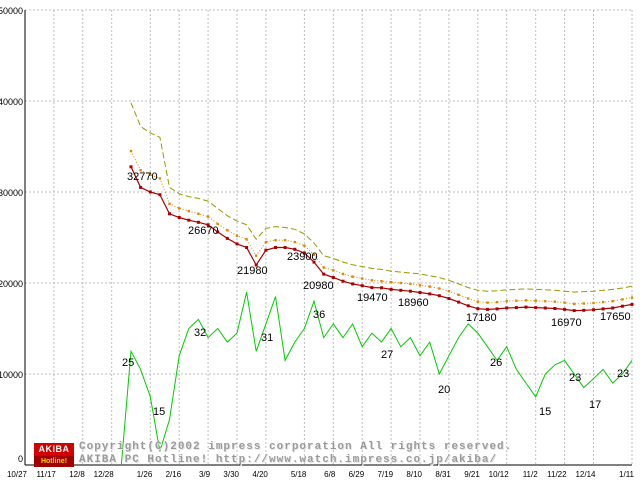 The width and height of the screenshot is (640, 480). Describe the element at coordinates (128, 363) in the screenshot. I see `shop-count-label: 25` at that location.